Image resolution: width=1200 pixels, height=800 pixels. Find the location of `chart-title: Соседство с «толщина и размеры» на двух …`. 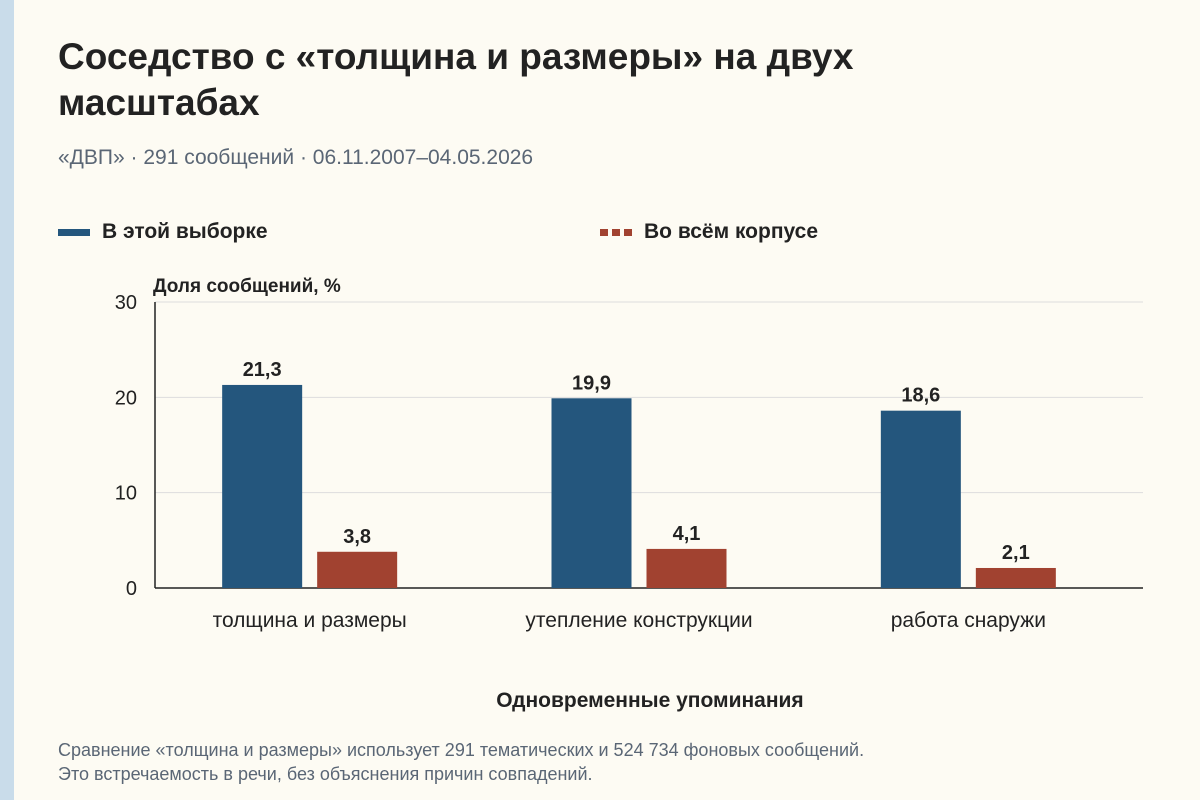

chart-title: Соседство с «толщина и размеры» на двух … is located at coordinates (456, 79).